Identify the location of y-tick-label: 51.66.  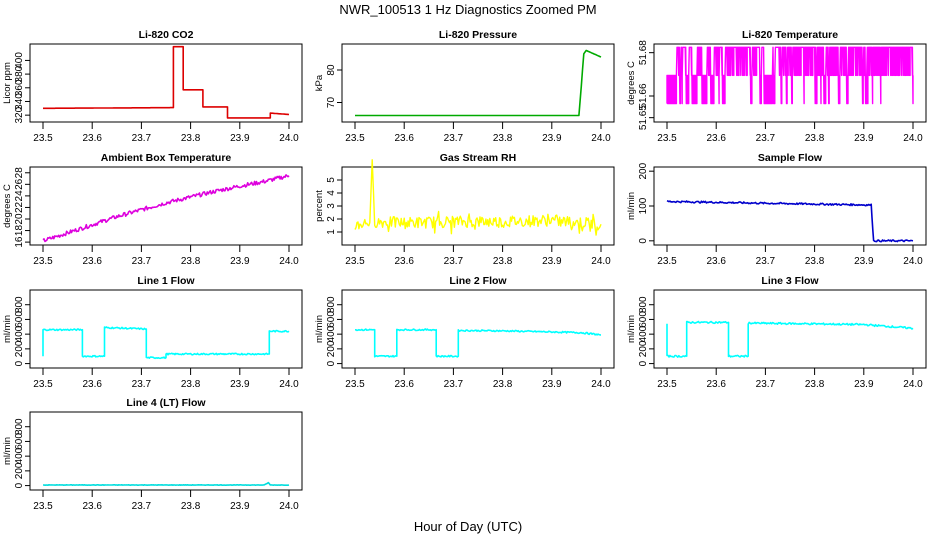
(643, 95).